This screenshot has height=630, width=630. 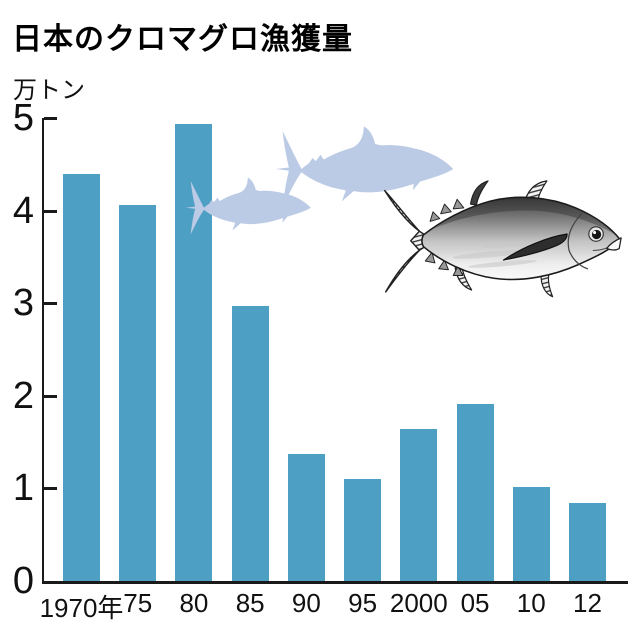 I want to click on tuna-tail-fin, so click(x=405, y=241).